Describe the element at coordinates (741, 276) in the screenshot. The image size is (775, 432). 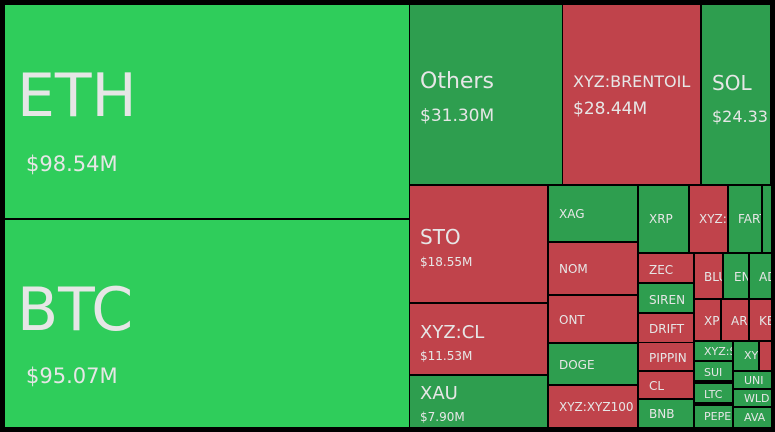
I see `tile-label: EN` at that location.